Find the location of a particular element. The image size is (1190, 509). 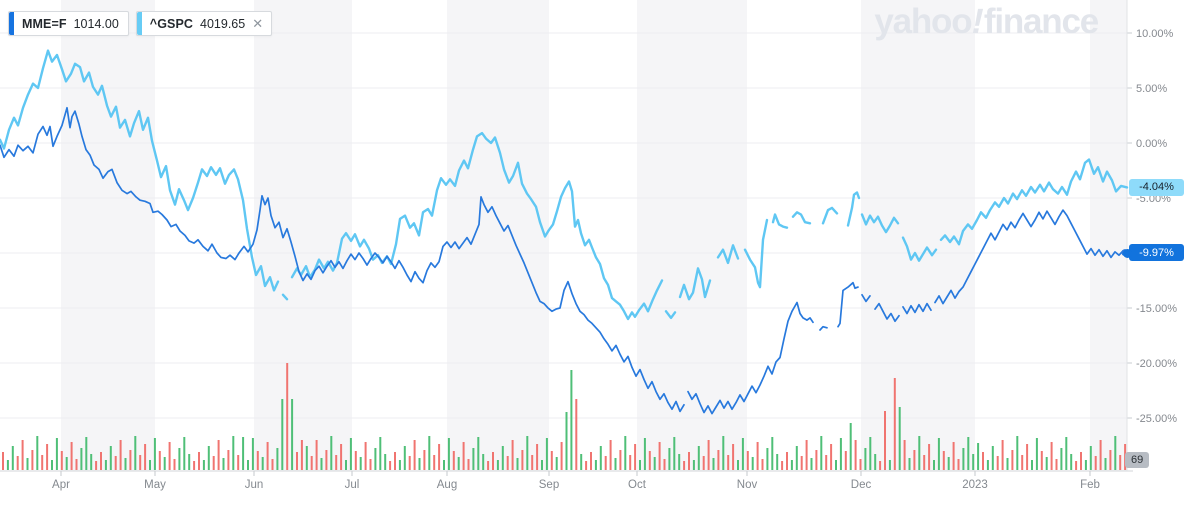

svg-text: -20.00% is located at coordinates (1156, 364).